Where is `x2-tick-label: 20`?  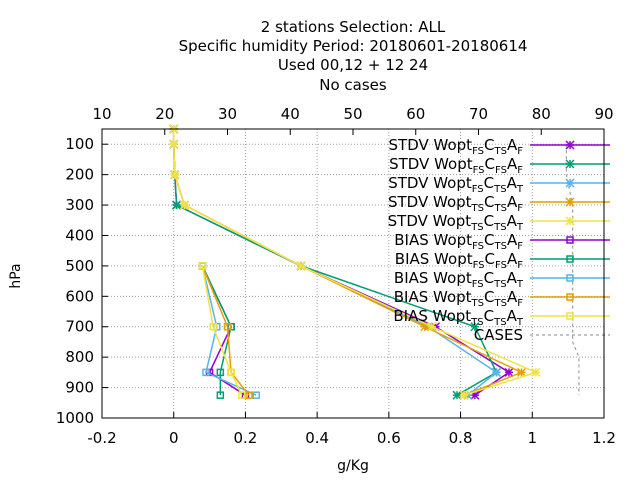 x2-tick-label: 20 is located at coordinates (164, 114).